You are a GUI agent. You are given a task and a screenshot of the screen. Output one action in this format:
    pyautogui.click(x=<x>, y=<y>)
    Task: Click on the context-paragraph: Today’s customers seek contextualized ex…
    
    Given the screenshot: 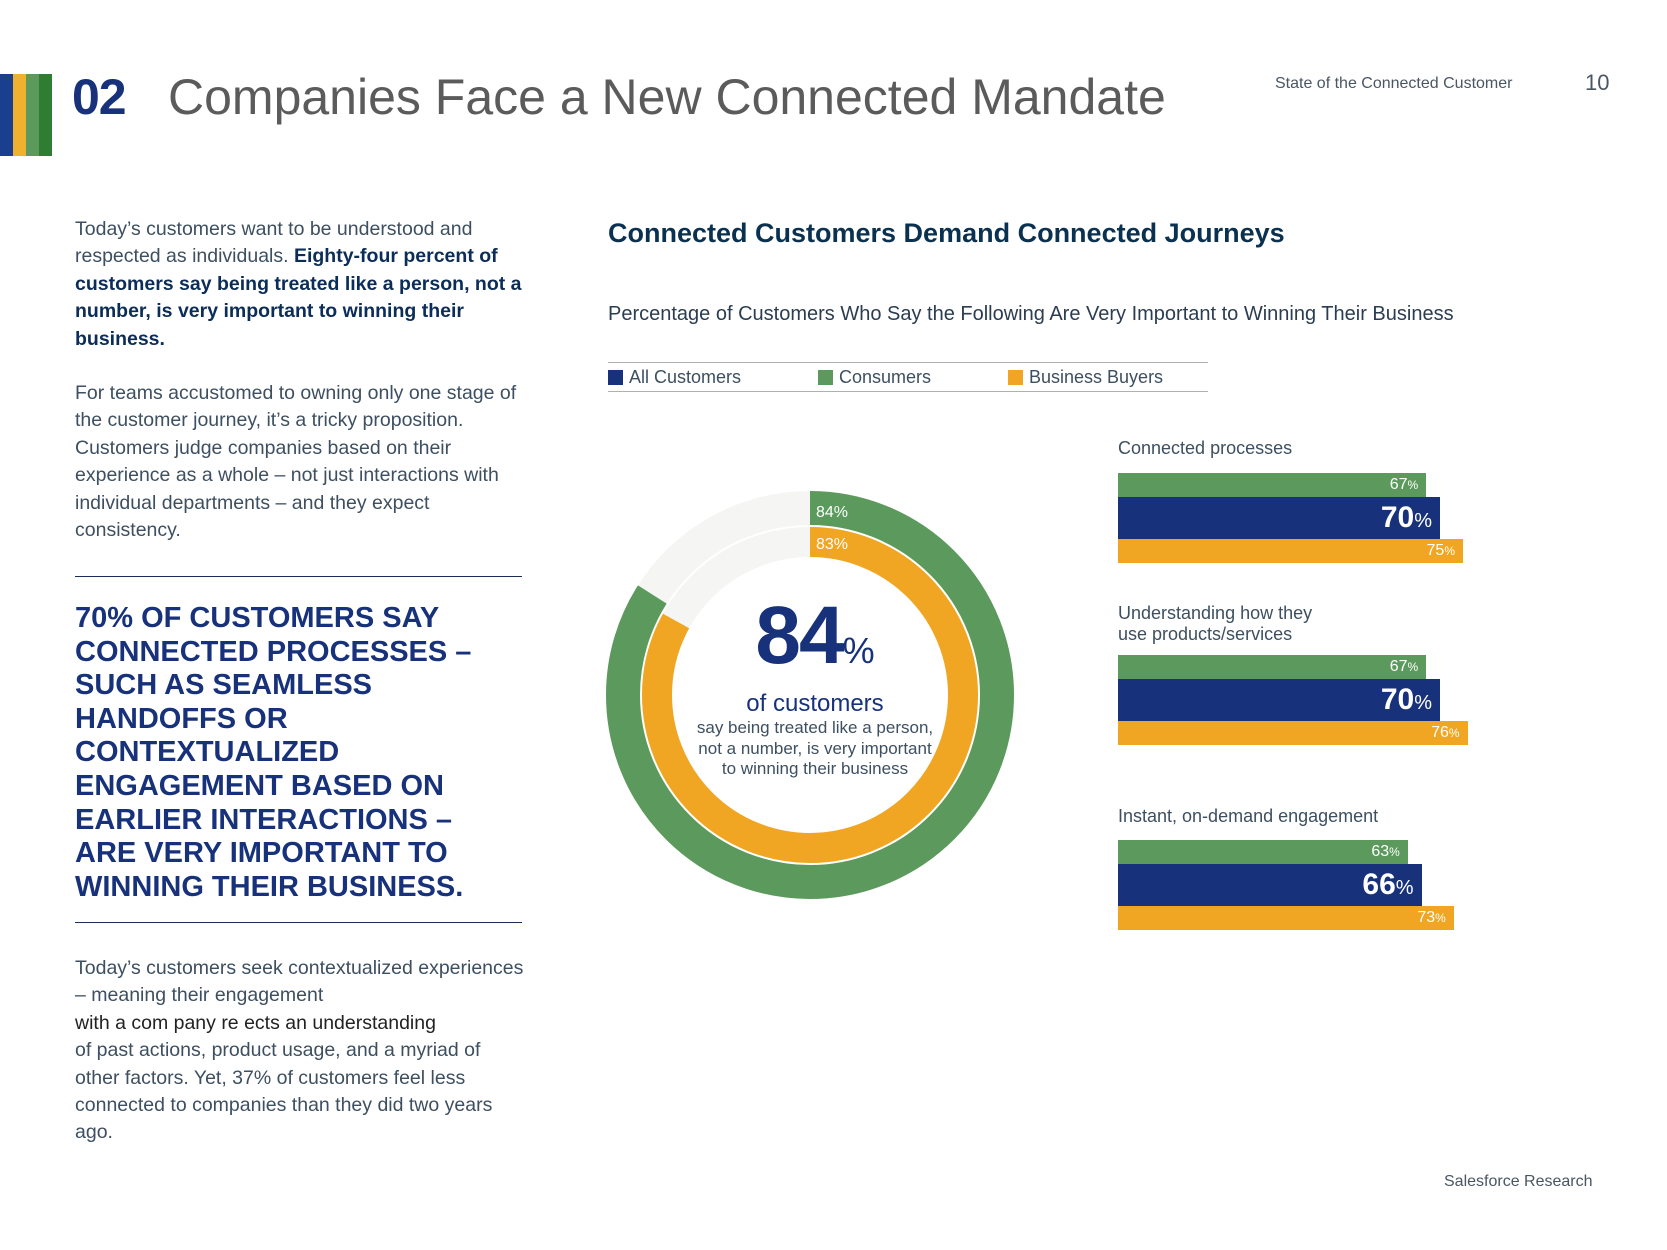 What is the action you would take?
    pyautogui.click(x=300, y=1051)
    